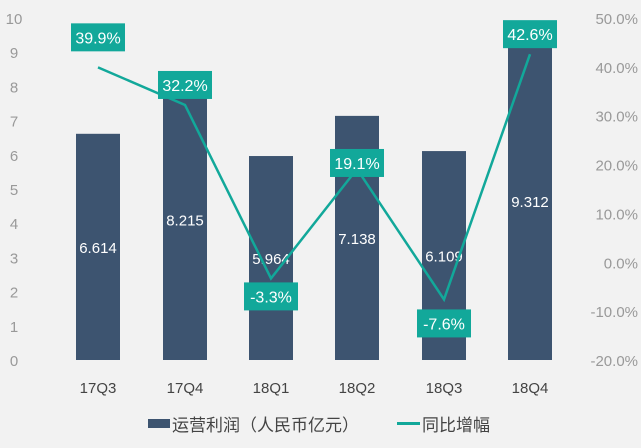  What do you see at coordinates (14, 258) in the screenshot?
I see `left-axis-tick: 3` at bounding box center [14, 258].